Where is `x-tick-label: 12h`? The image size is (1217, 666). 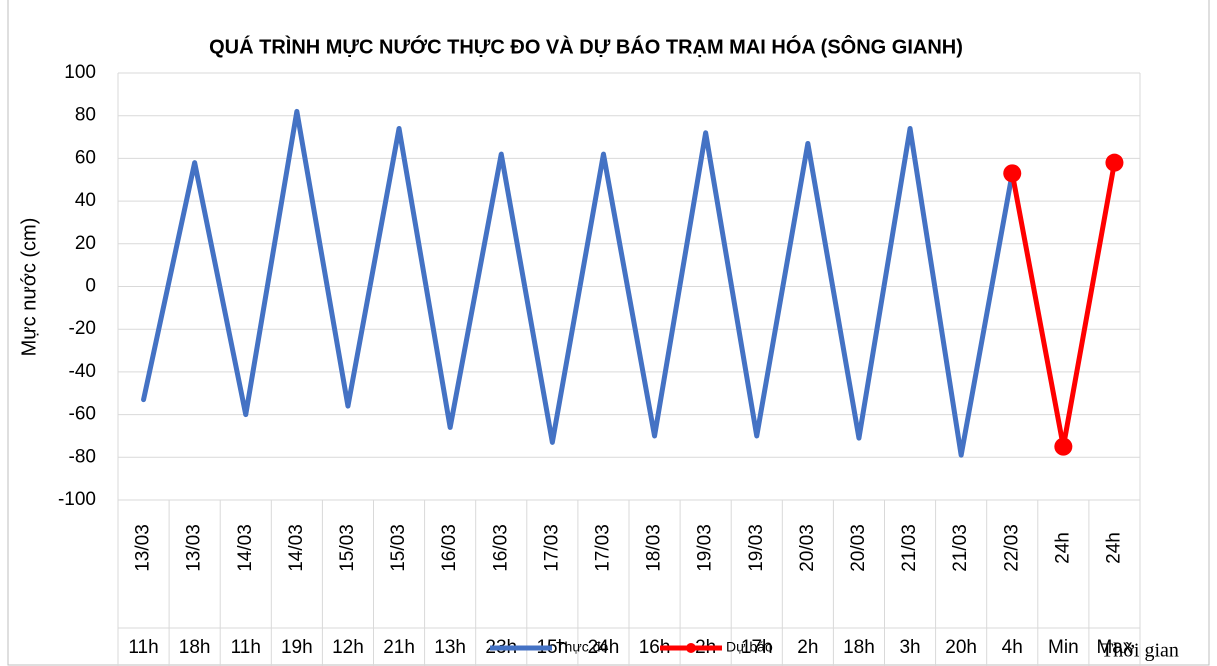 x-tick-label: 12h is located at coordinates (348, 647).